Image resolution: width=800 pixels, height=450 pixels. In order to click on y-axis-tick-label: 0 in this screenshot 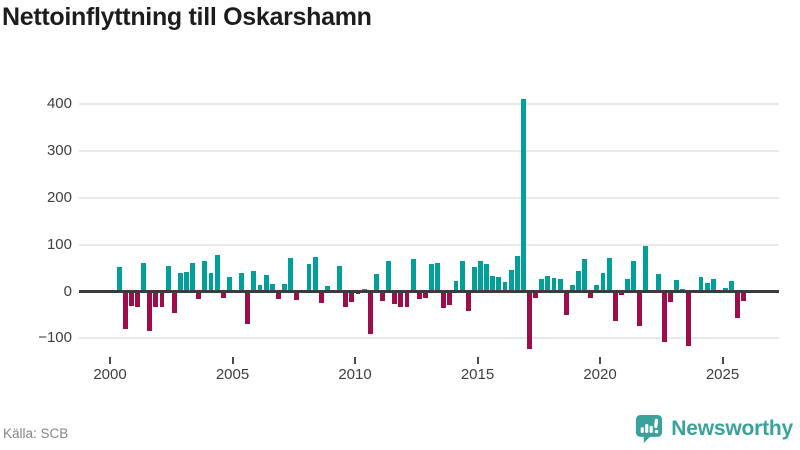, I will do `click(67, 291)`.